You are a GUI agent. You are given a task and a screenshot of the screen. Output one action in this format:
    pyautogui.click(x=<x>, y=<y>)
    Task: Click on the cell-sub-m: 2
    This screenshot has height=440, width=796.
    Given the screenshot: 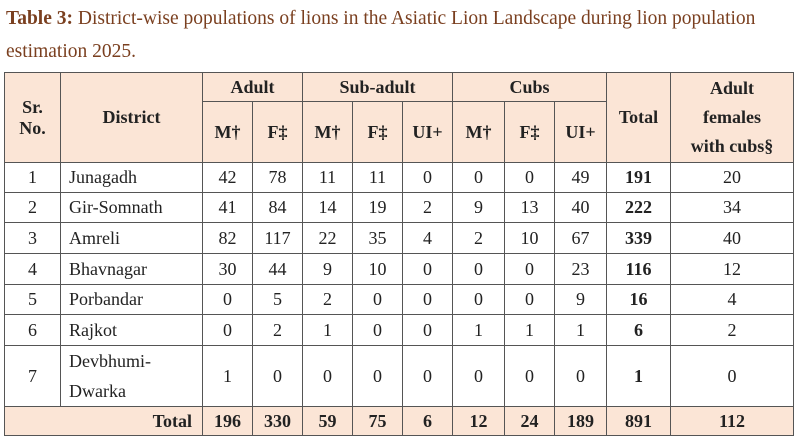 What is the action you would take?
    pyautogui.click(x=327, y=299)
    